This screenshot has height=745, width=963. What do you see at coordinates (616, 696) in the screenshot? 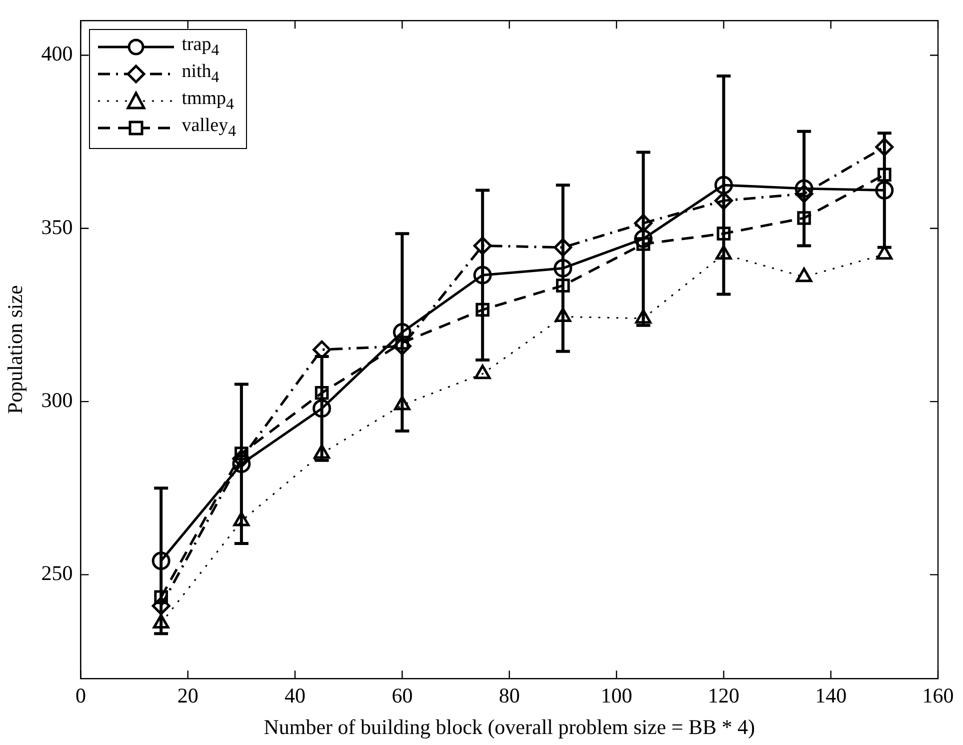
I see `x-tick-label: 100` at bounding box center [616, 696].